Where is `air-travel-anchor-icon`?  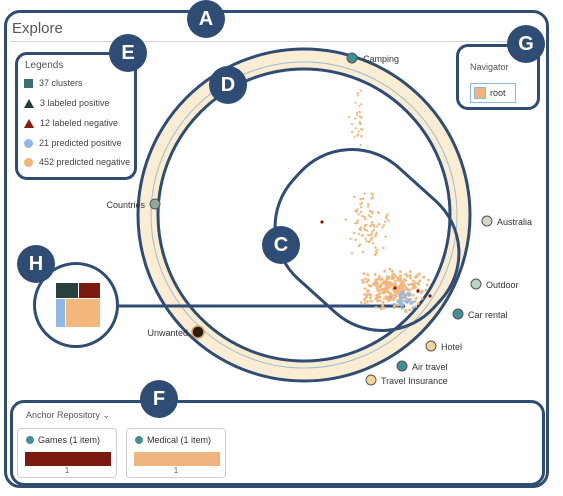
air-travel-anchor-icon is located at coordinates (402, 366).